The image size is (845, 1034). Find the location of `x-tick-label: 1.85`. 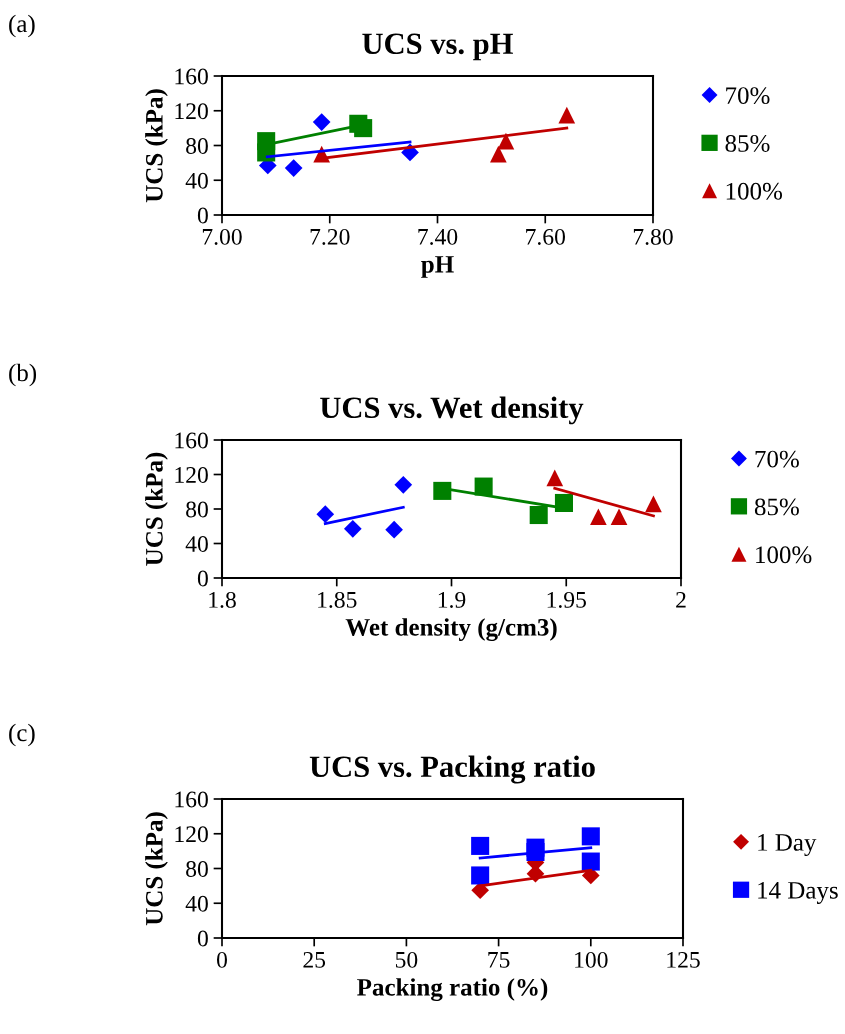

x-tick-label: 1.85 is located at coordinates (337, 599).